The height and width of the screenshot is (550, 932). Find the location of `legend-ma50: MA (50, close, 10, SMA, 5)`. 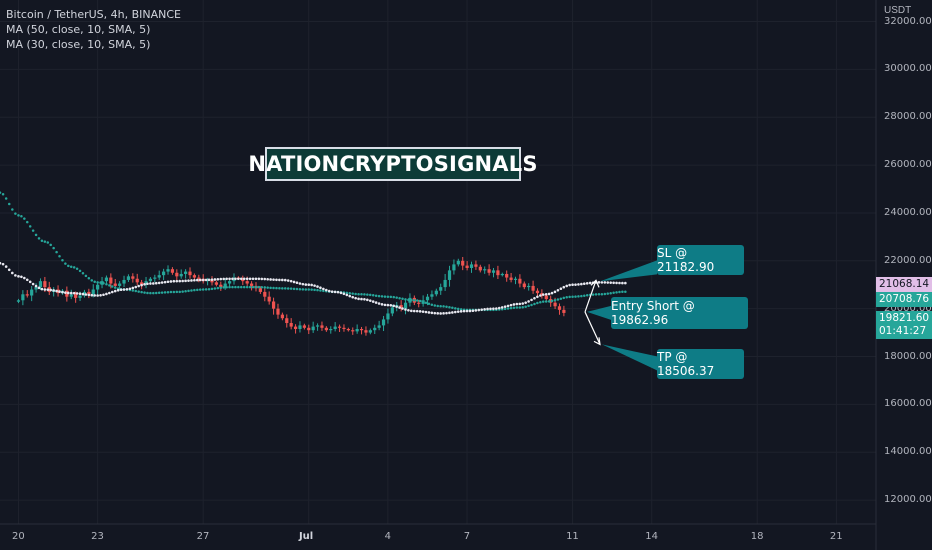

legend-ma50: MA (50, close, 10, SMA, 5) is located at coordinates (78, 29).